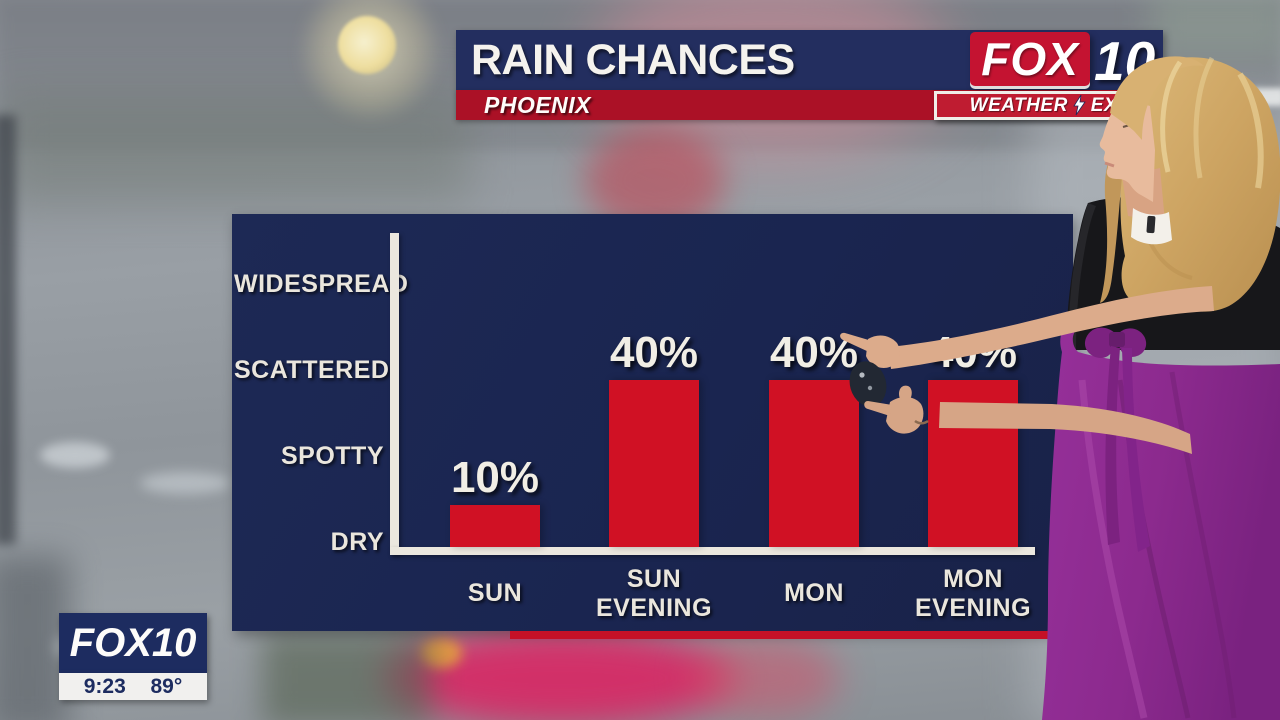  Describe the element at coordinates (1018, 105) in the screenshot. I see `weather-banner-word1: WEATHER` at that location.